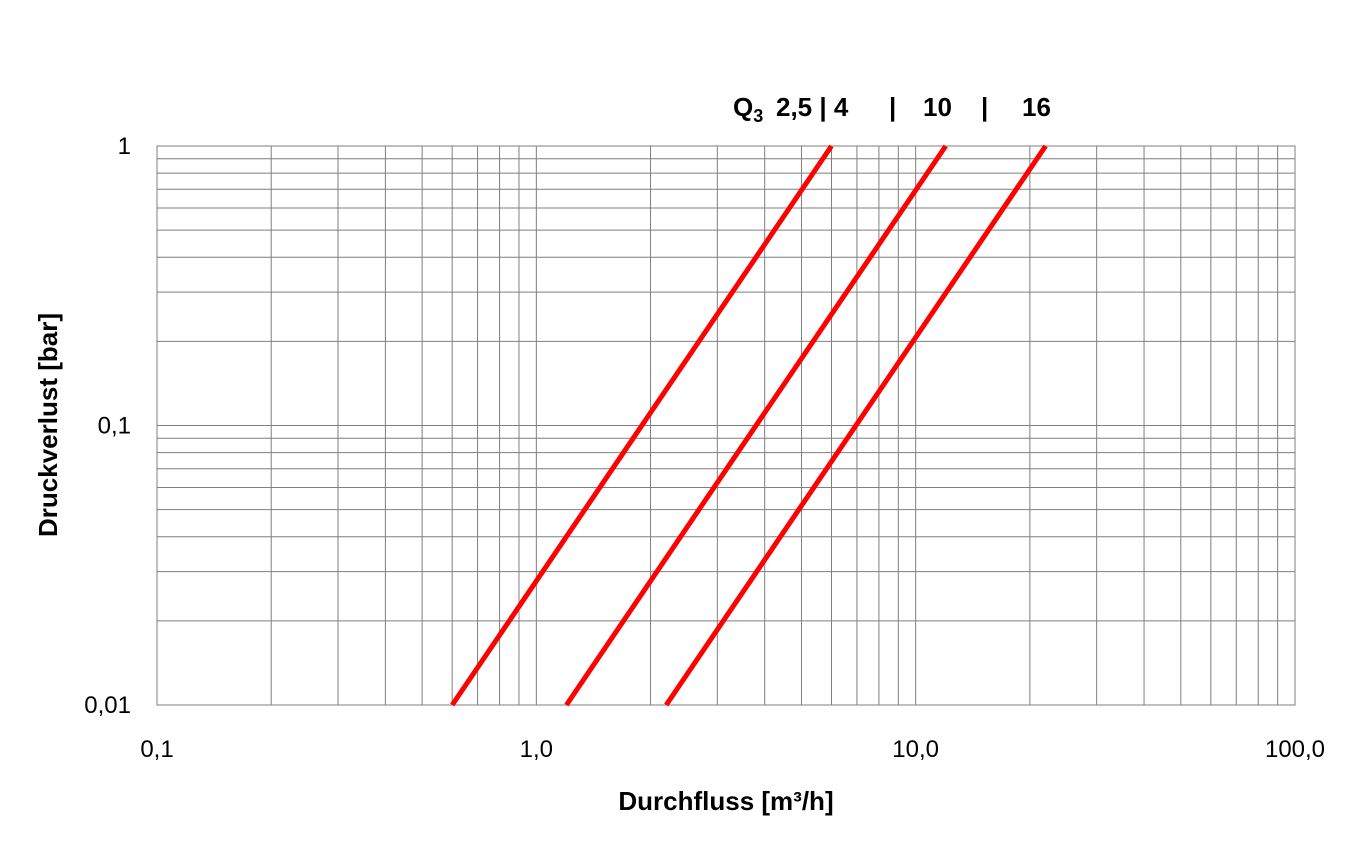  What do you see at coordinates (725, 801) in the screenshot?
I see `x-axis-title: Durchfluss [m³/h]` at bounding box center [725, 801].